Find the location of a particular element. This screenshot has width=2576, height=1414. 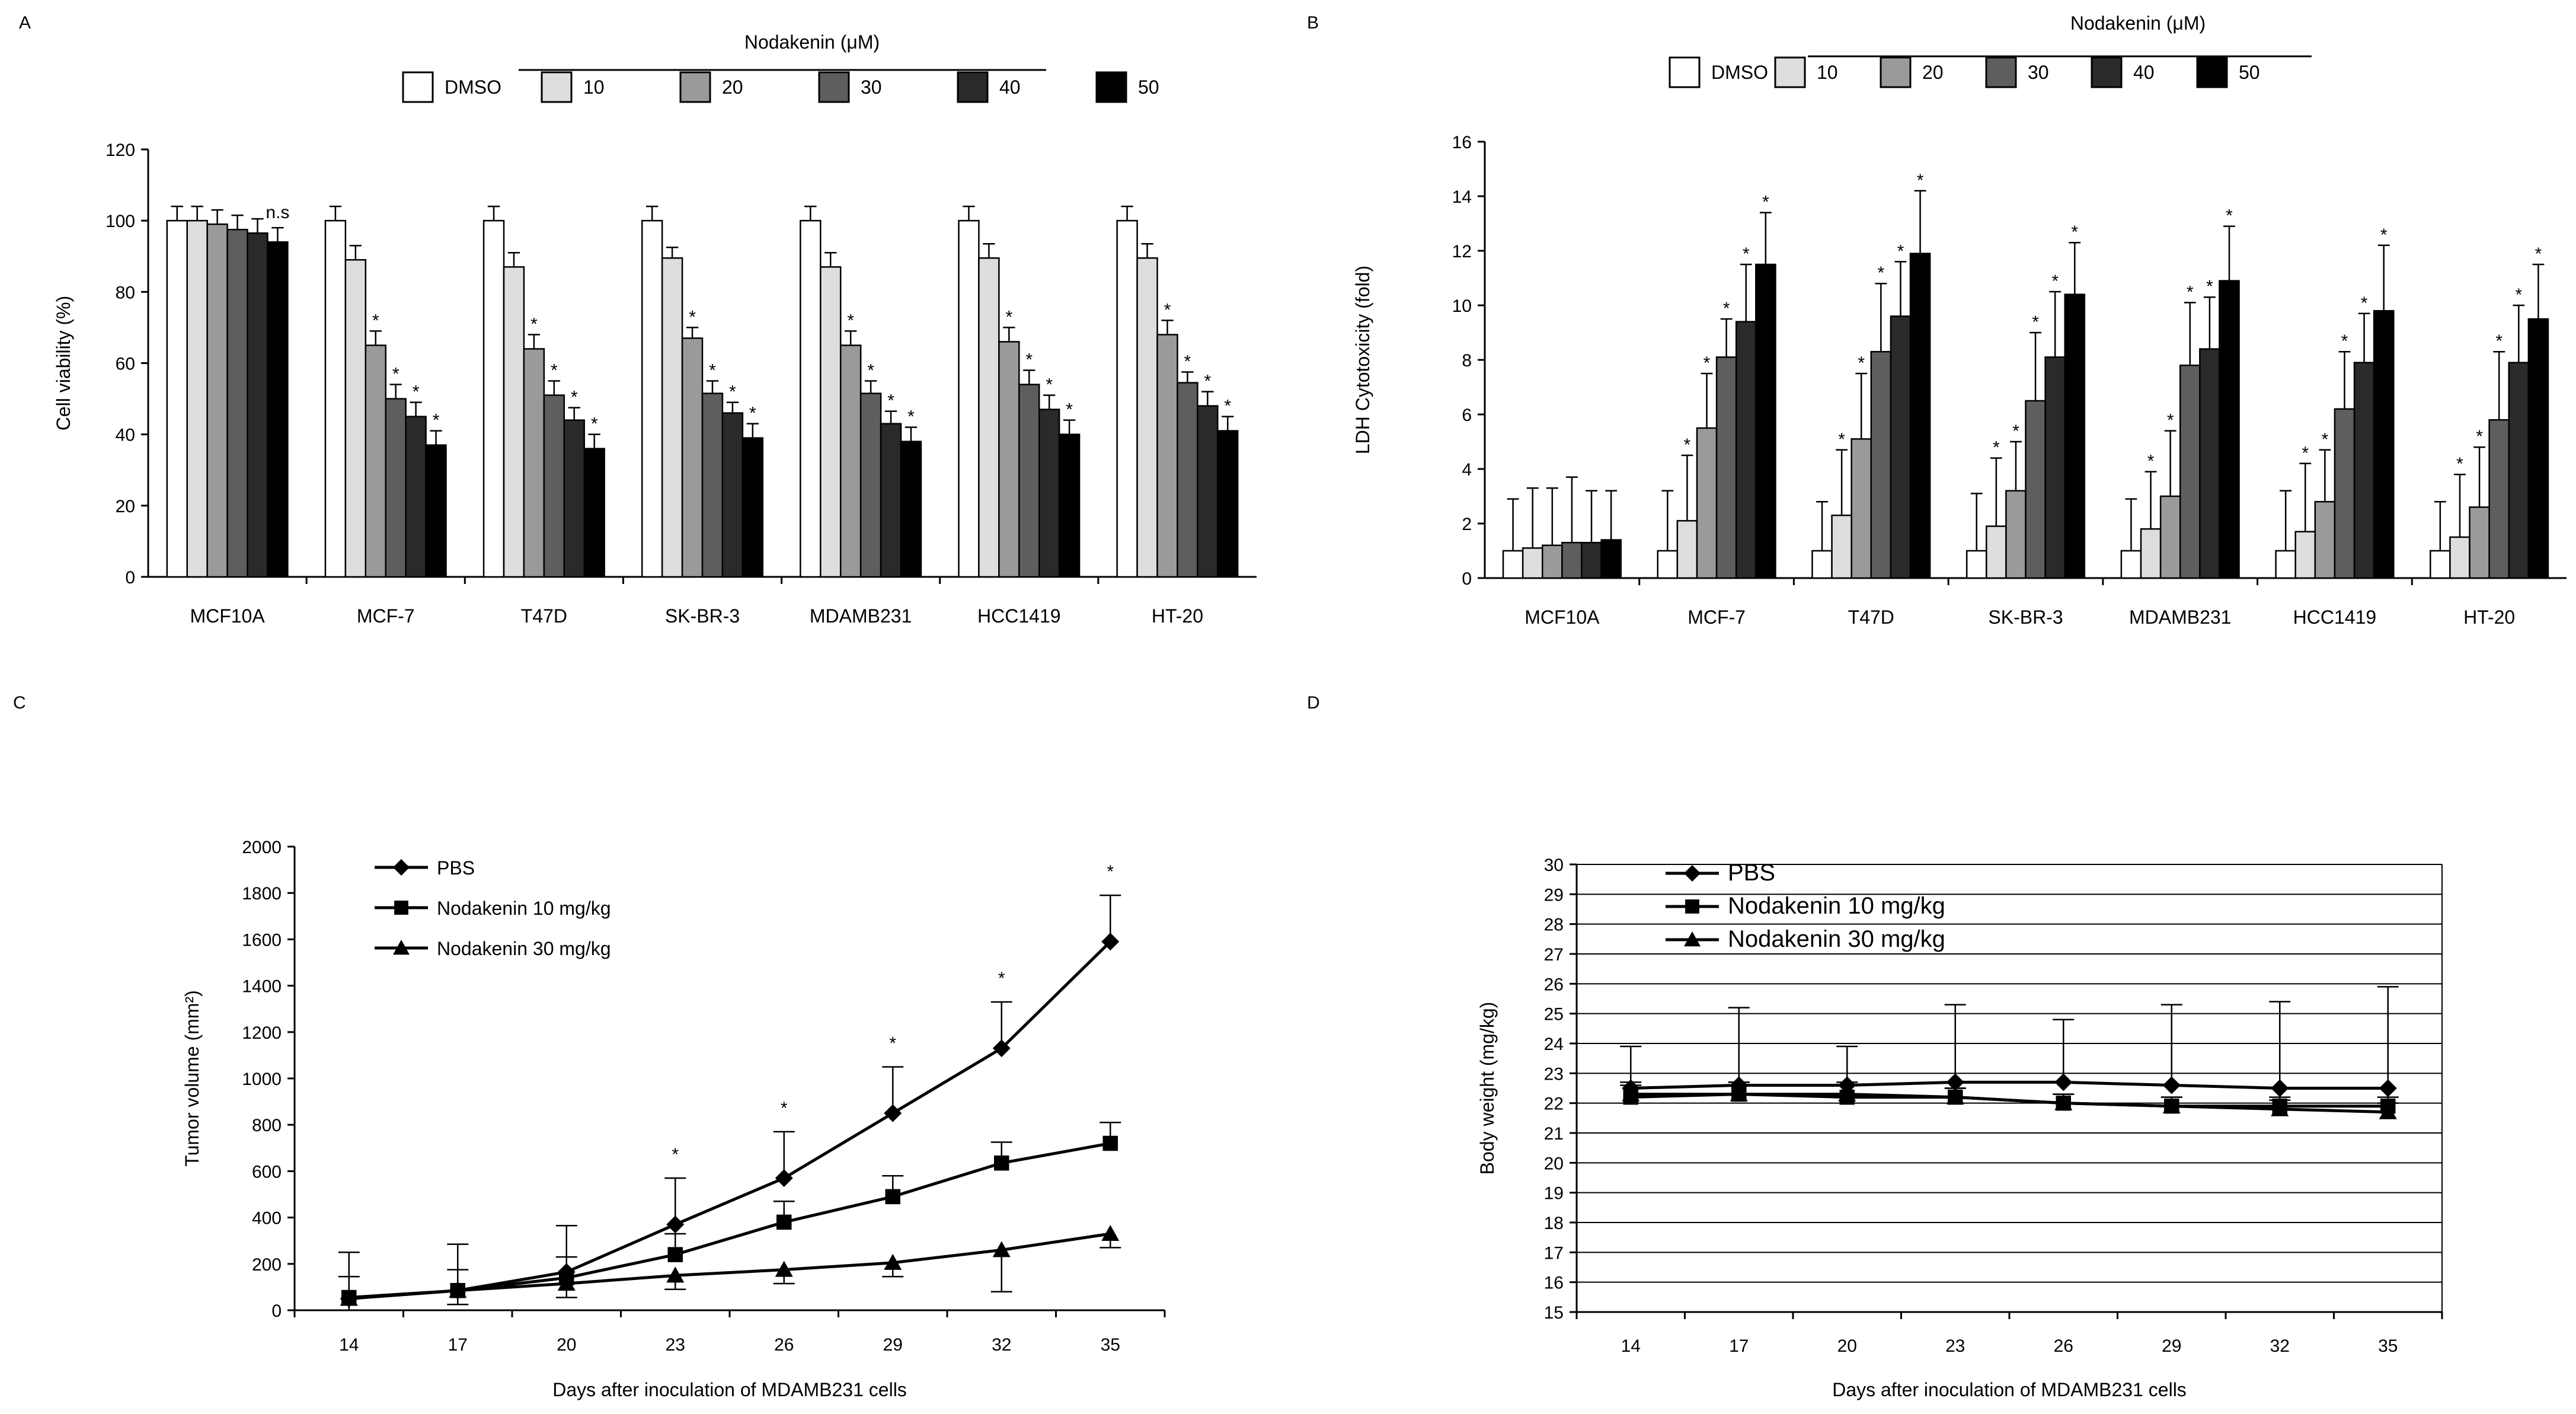

legend-label-30: 30 is located at coordinates (871, 87).